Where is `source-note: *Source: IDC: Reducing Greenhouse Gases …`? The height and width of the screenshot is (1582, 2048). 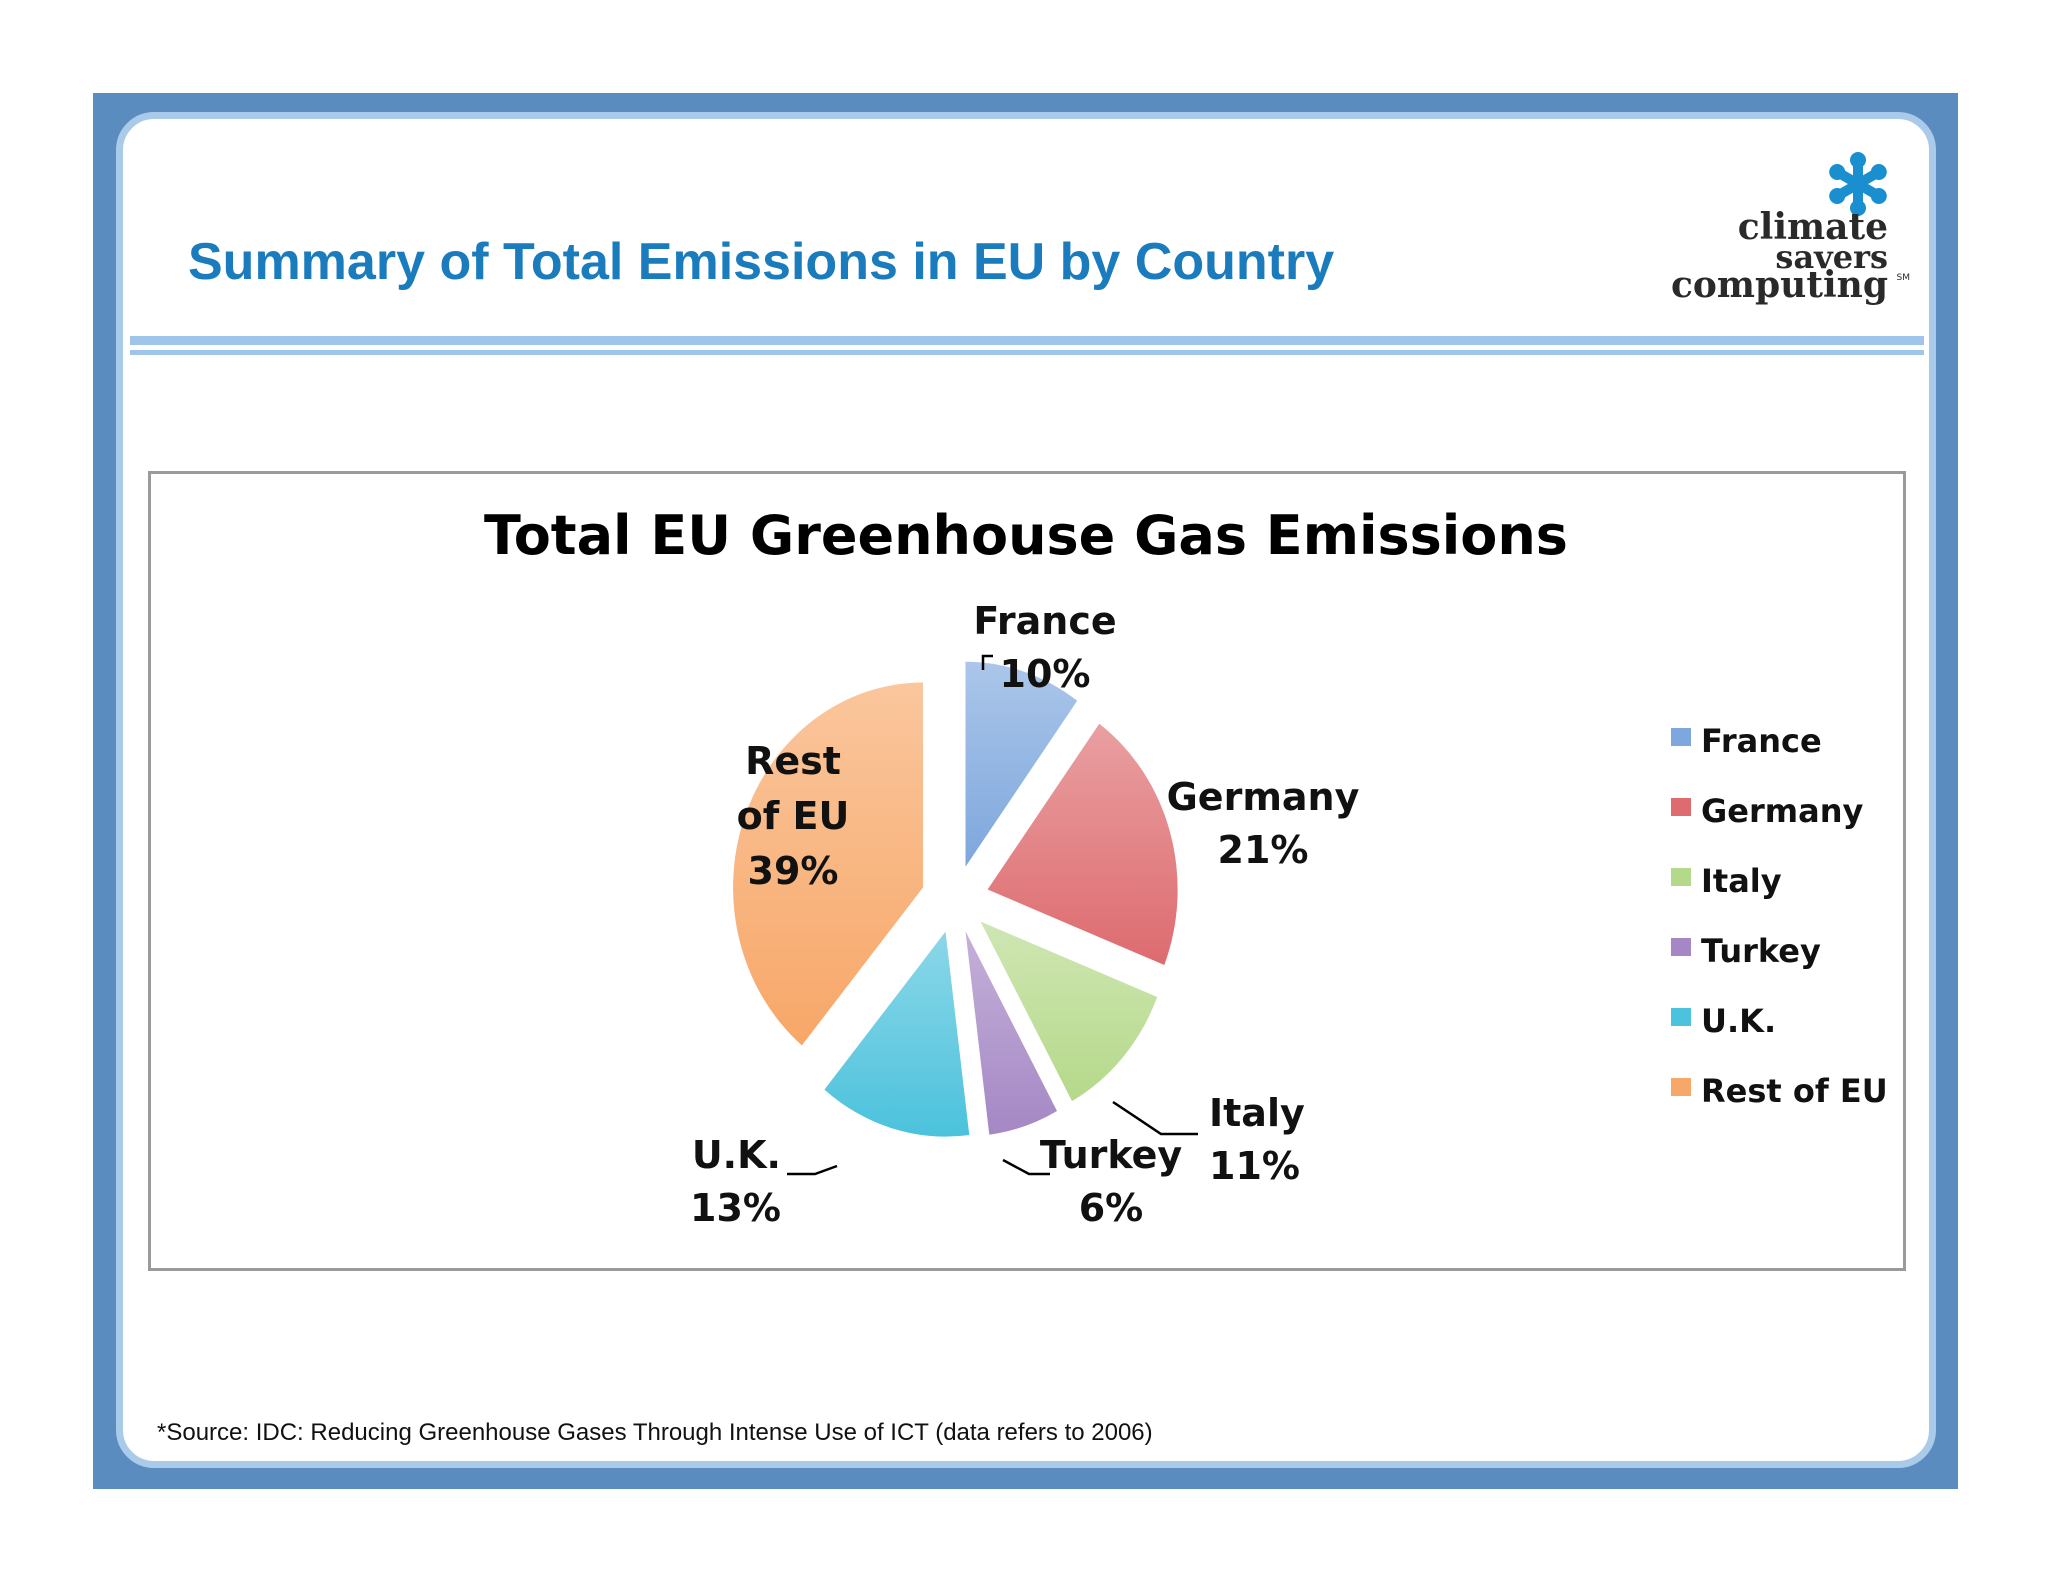
source-note: *Source: IDC: Reducing Greenhouse Gases … is located at coordinates (655, 1432).